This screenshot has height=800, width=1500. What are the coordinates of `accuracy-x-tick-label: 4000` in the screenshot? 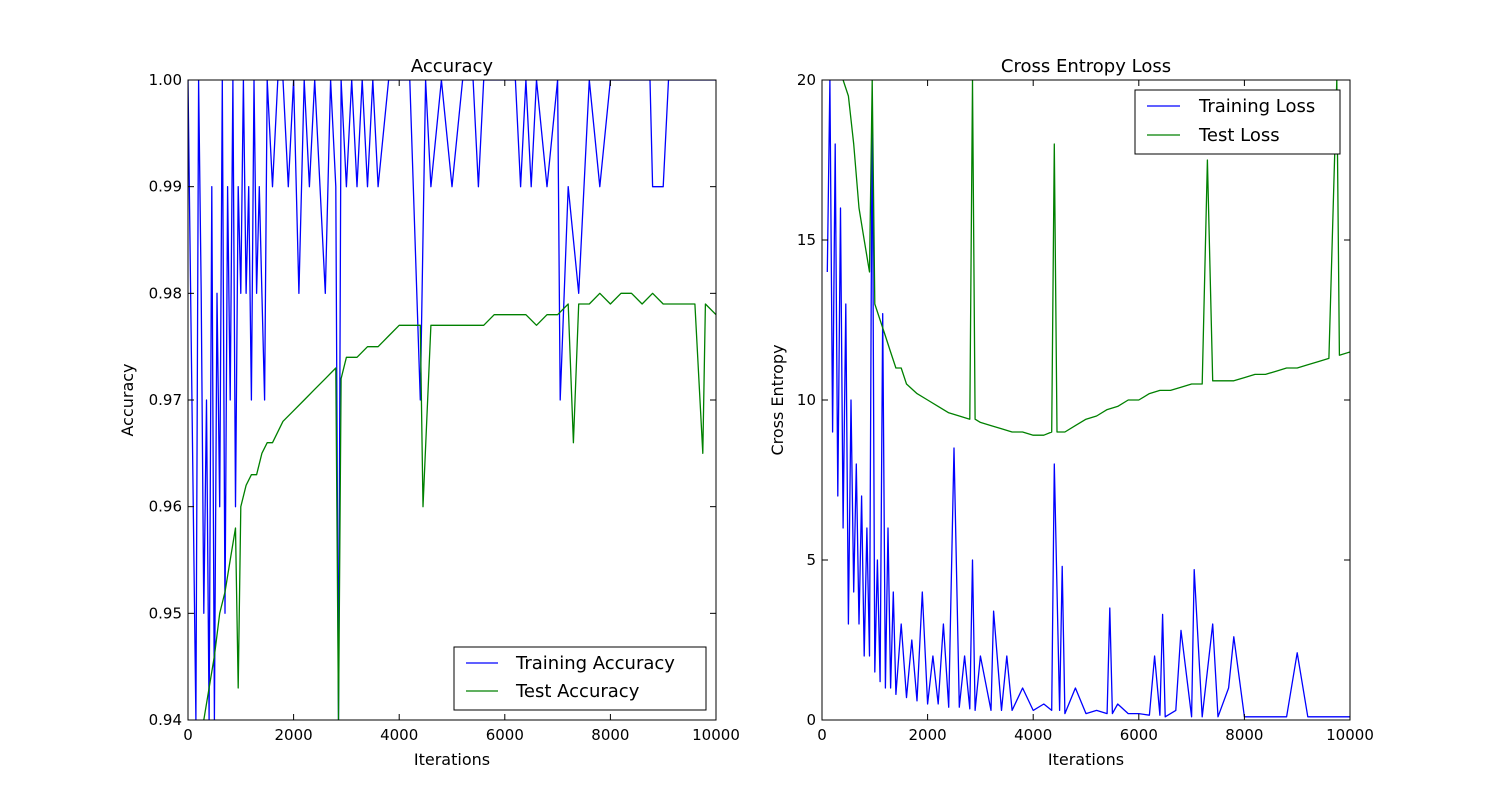 It's located at (399, 735).